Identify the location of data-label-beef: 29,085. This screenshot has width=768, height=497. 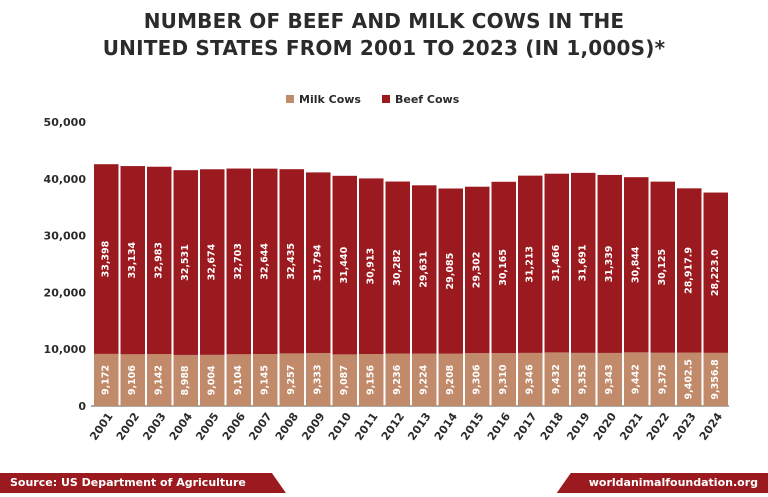
(450, 271).